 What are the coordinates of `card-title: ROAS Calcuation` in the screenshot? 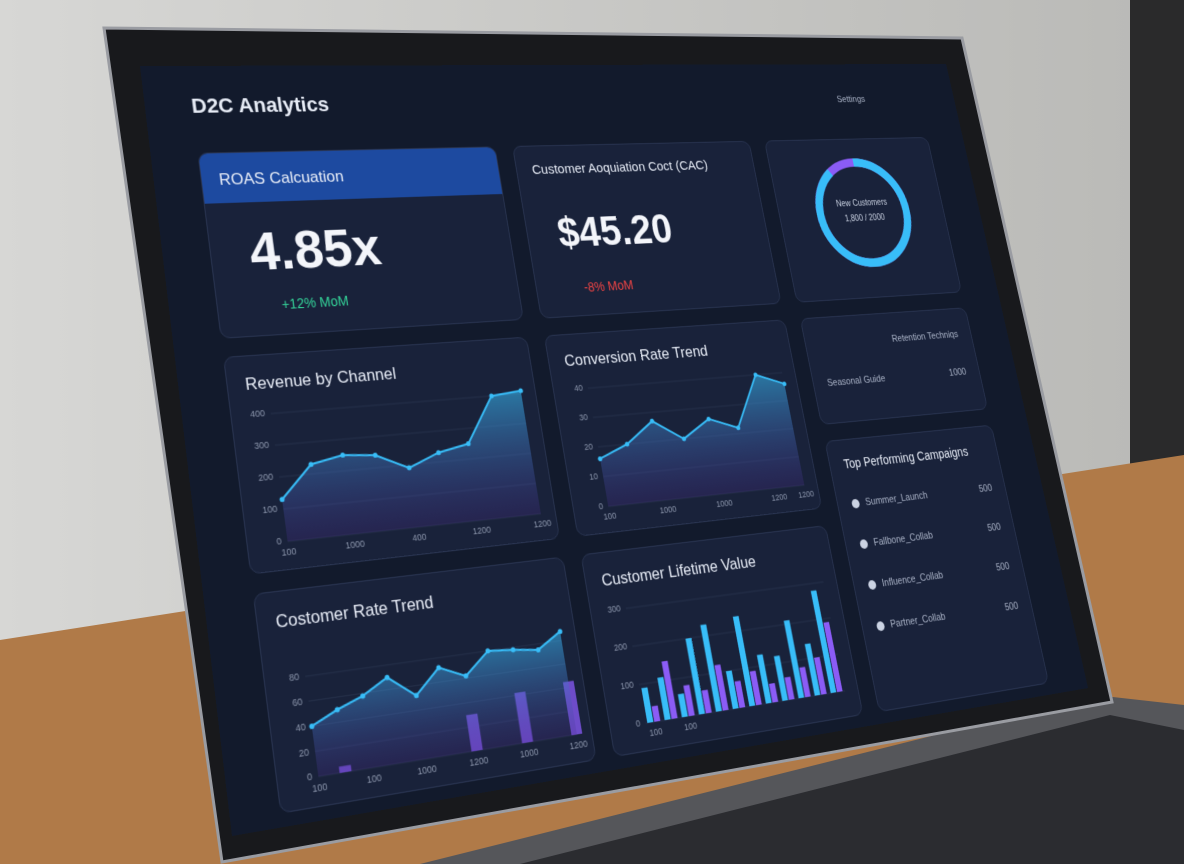 It's located at (281, 178).